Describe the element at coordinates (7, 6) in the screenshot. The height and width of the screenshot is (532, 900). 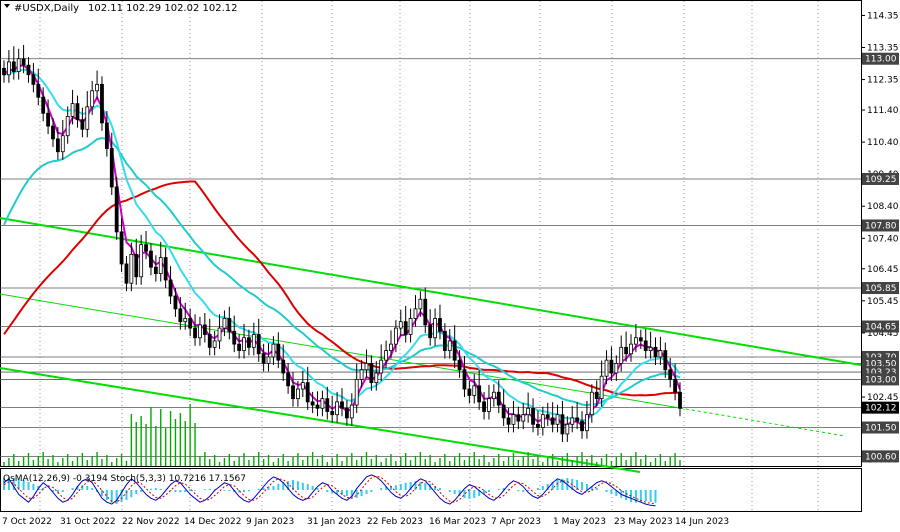
I see `dropdown-triangle-icon` at that location.